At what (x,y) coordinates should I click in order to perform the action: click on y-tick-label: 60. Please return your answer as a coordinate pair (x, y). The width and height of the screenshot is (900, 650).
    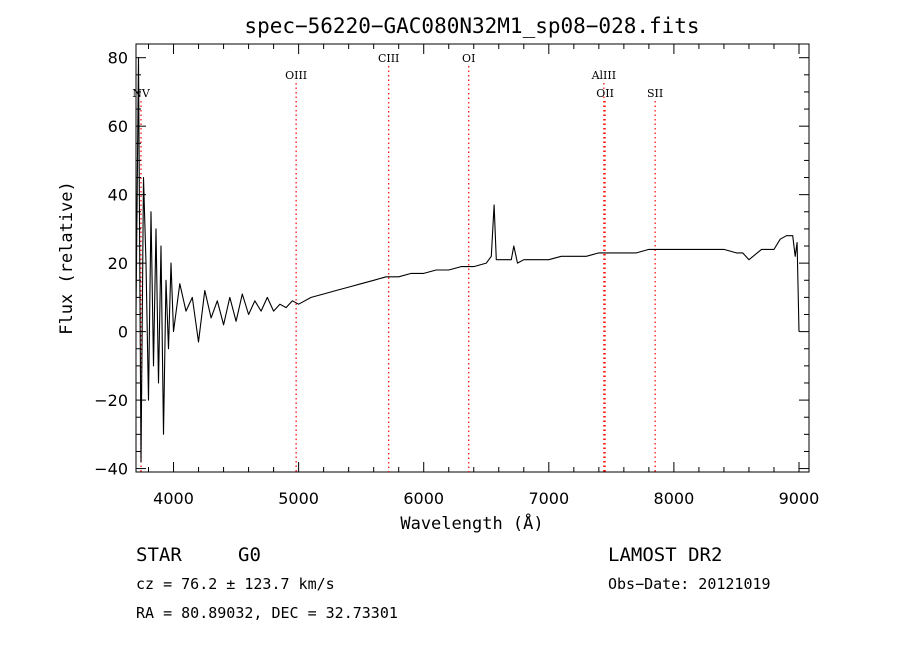
    Looking at the image, I should click on (118, 126).